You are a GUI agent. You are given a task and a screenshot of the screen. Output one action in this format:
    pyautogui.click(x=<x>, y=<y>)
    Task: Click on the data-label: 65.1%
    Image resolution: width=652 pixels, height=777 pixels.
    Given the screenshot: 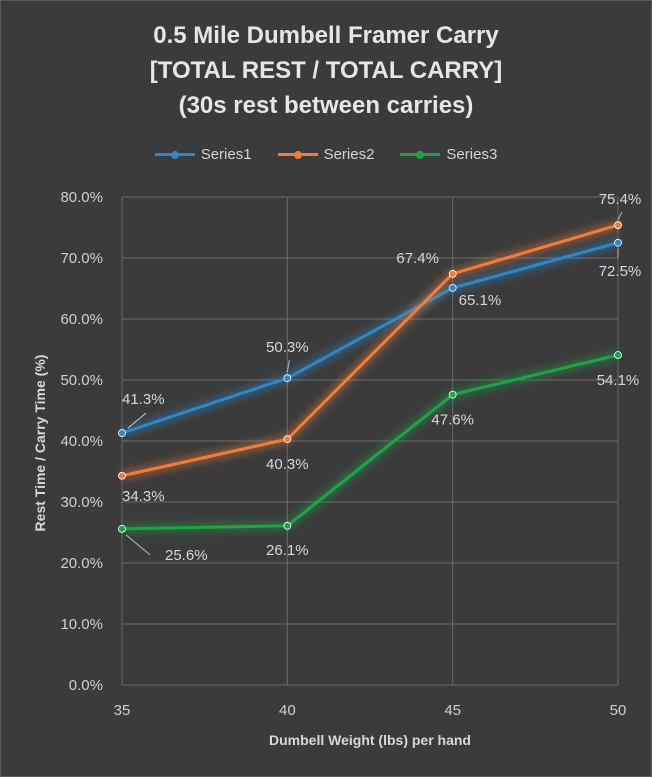 What is the action you would take?
    pyautogui.click(x=480, y=300)
    